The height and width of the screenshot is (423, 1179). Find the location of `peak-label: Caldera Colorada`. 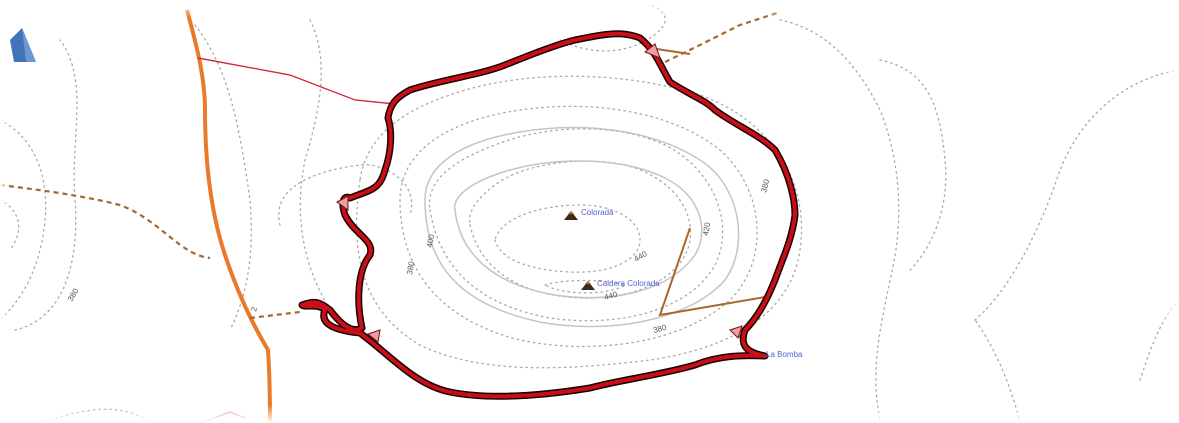

peak-label: Caldera Colorada is located at coordinates (628, 283).